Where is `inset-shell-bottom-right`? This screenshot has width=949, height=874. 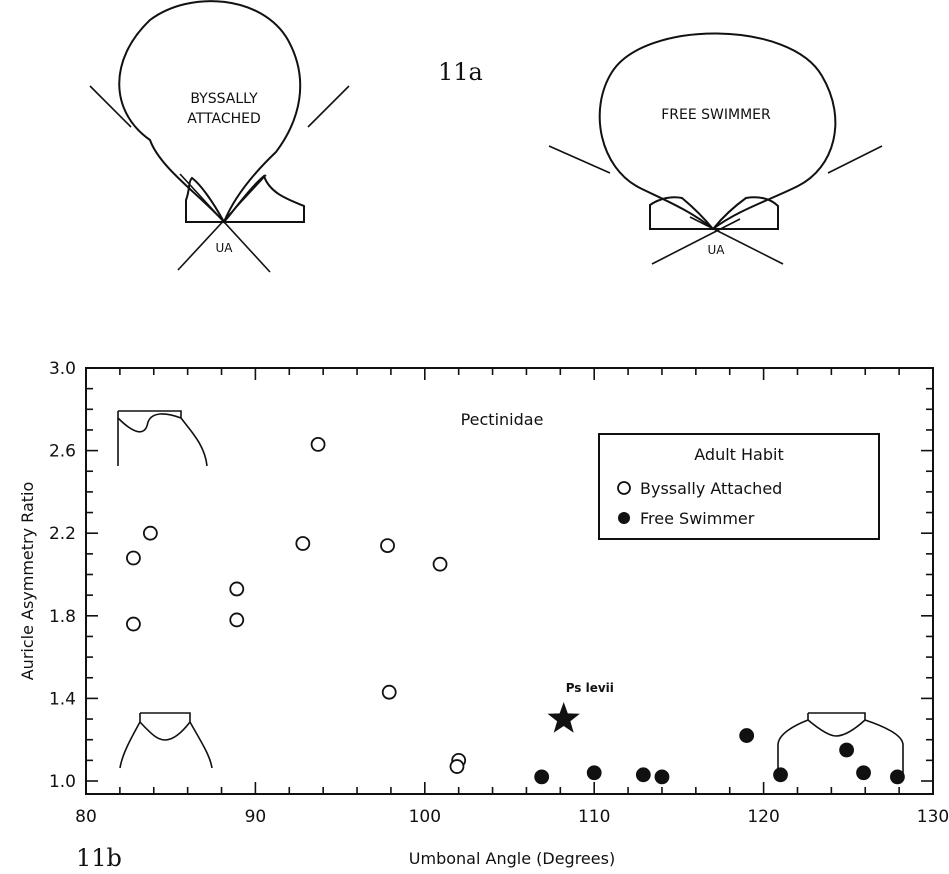
inset-shell-bottom-right is located at coordinates (840, 745).